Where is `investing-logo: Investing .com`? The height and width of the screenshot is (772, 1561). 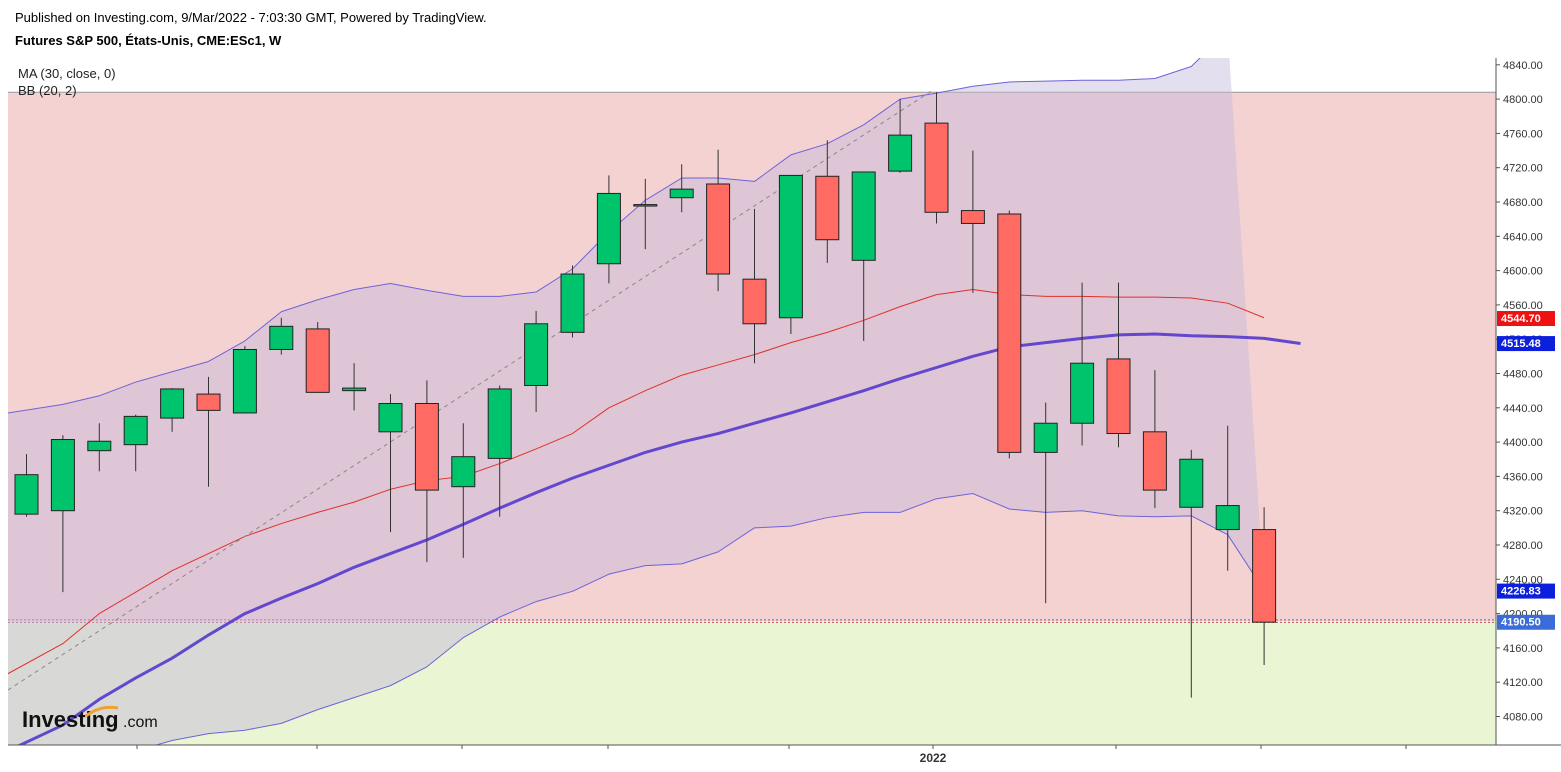 investing-logo: Investing .com is located at coordinates (90, 718).